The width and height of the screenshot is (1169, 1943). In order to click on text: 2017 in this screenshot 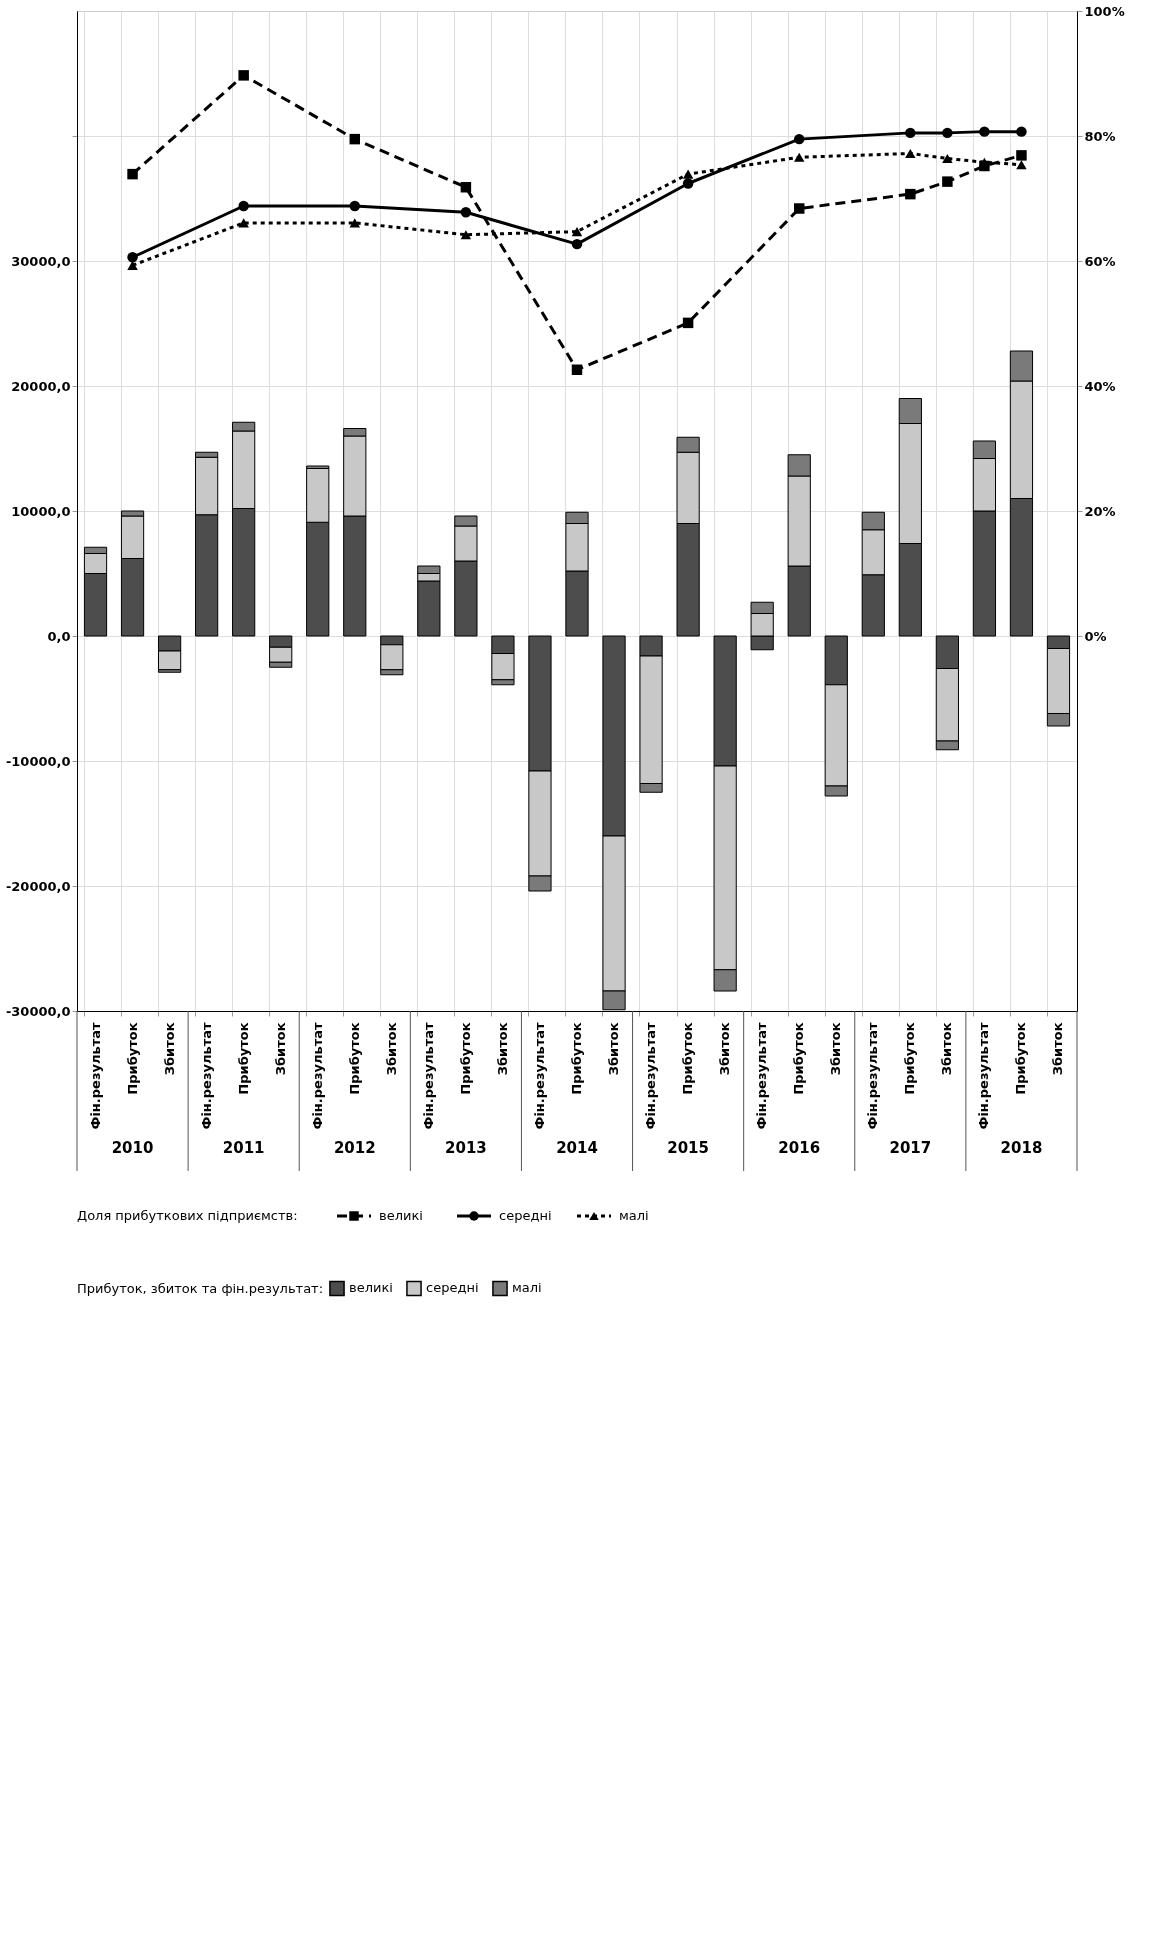, I will do `click(910, 1148)`.